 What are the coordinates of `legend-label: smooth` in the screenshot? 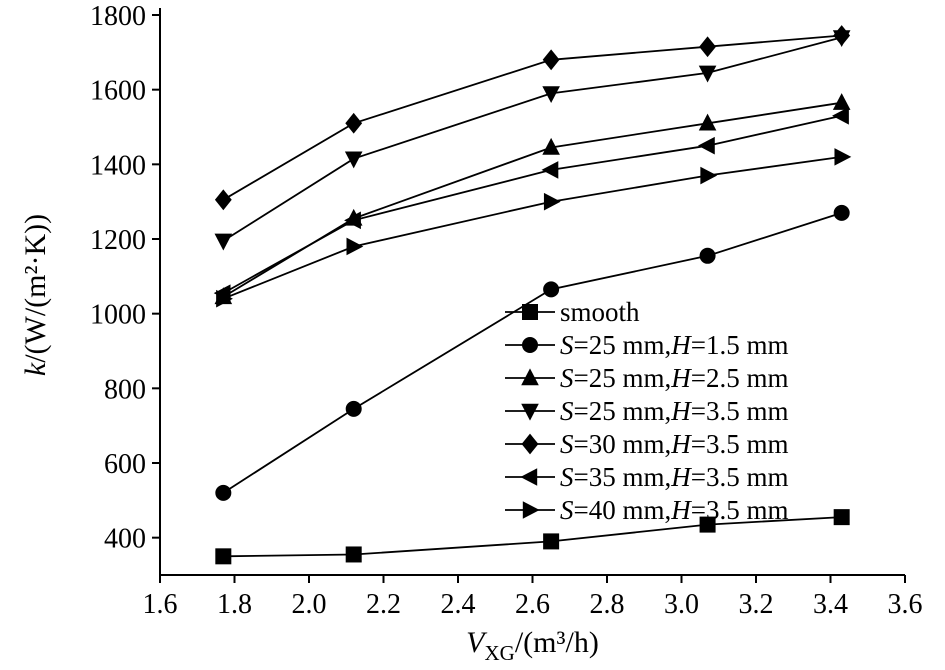 It's located at (600, 312).